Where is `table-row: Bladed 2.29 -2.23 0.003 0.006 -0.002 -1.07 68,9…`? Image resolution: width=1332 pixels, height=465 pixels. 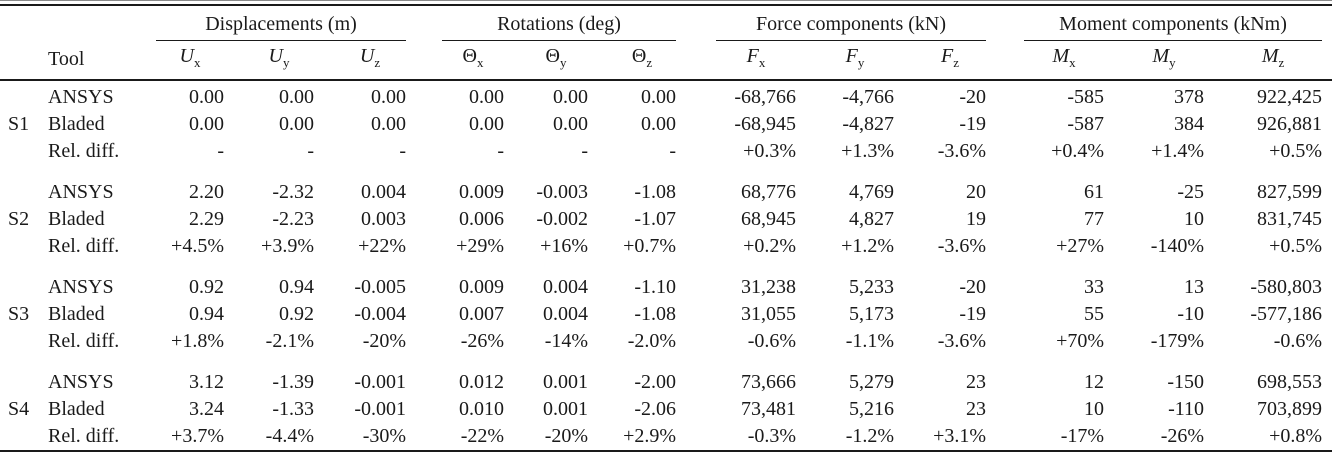
table-row: Bladed 2.29 -2.23 0.003 0.006 -0.002 -1.07 68,9… is located at coordinates (666, 219).